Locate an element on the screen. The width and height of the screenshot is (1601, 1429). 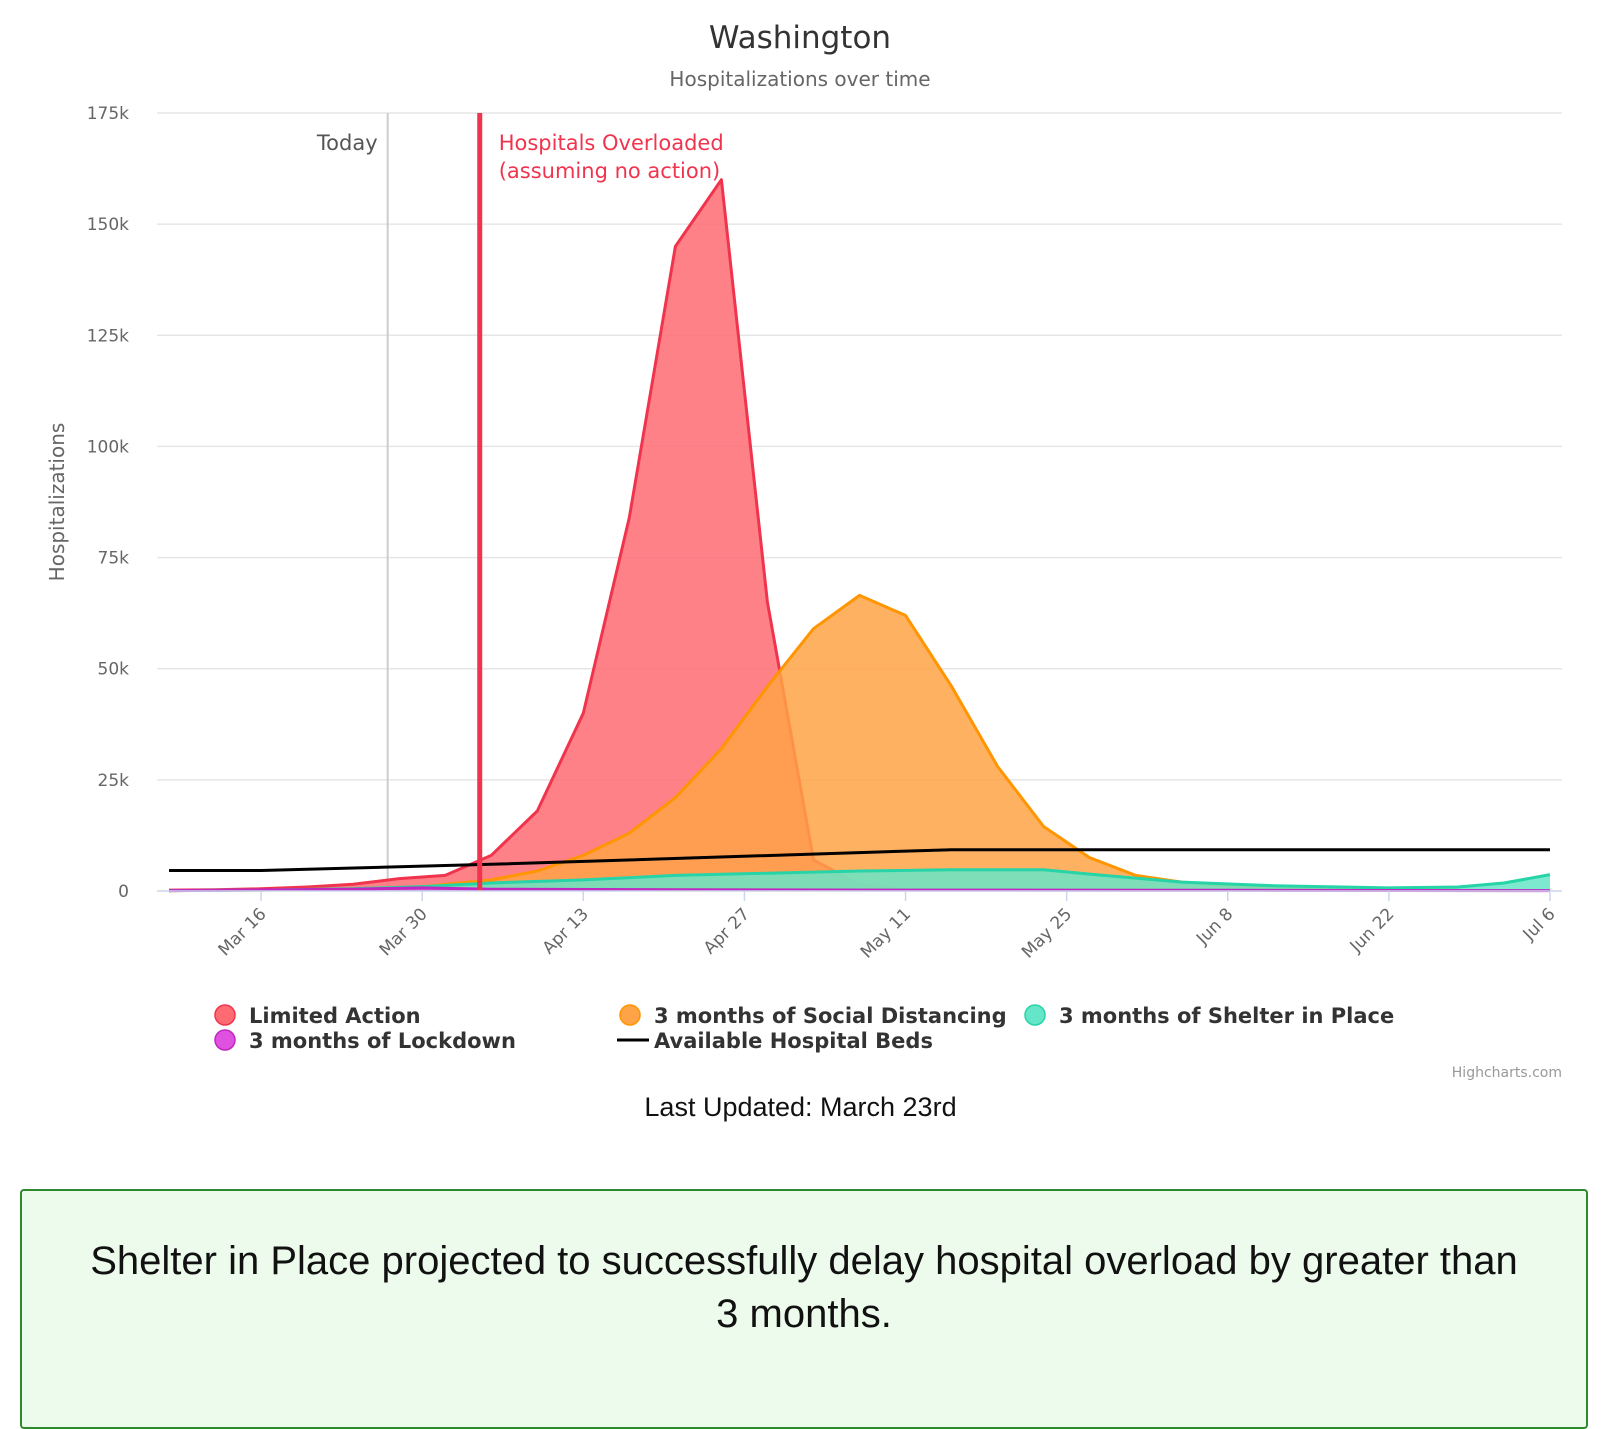
y-tick-label: 125k is located at coordinates (108, 336).